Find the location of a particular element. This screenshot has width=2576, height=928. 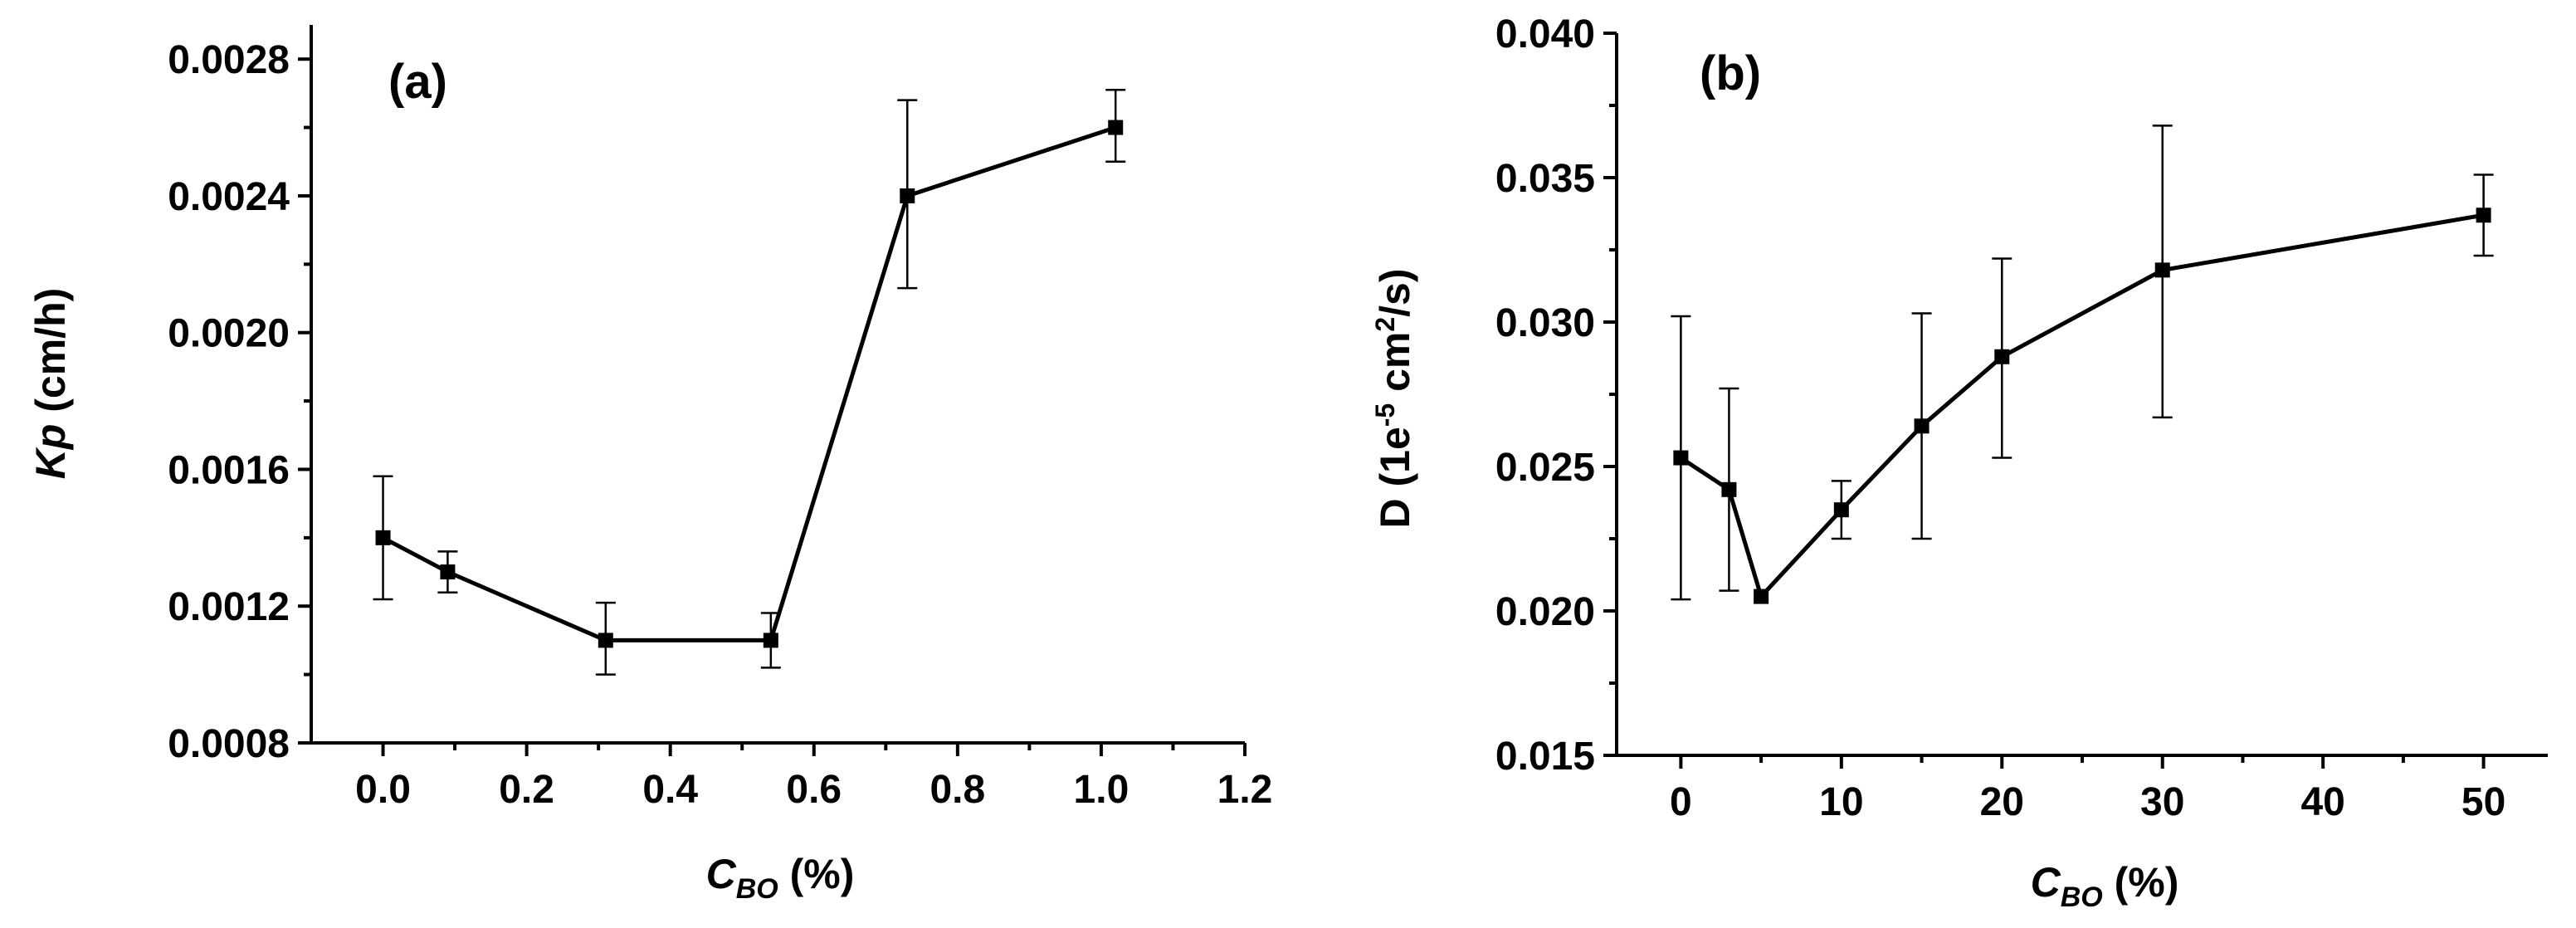

x-tick-label: 0.8 is located at coordinates (957, 790).